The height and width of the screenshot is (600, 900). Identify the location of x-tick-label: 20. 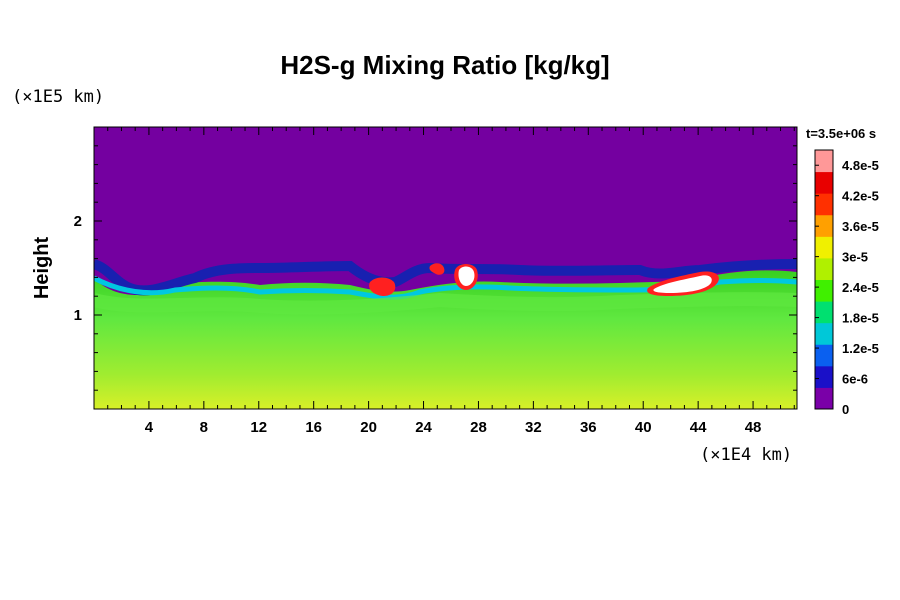
(368, 427).